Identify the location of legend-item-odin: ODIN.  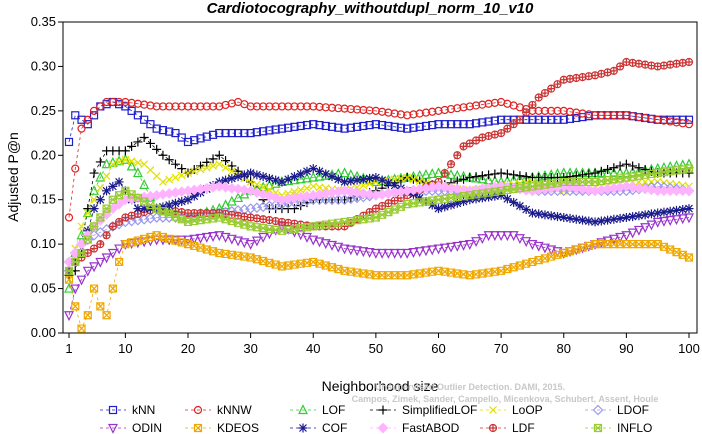
(131, 427).